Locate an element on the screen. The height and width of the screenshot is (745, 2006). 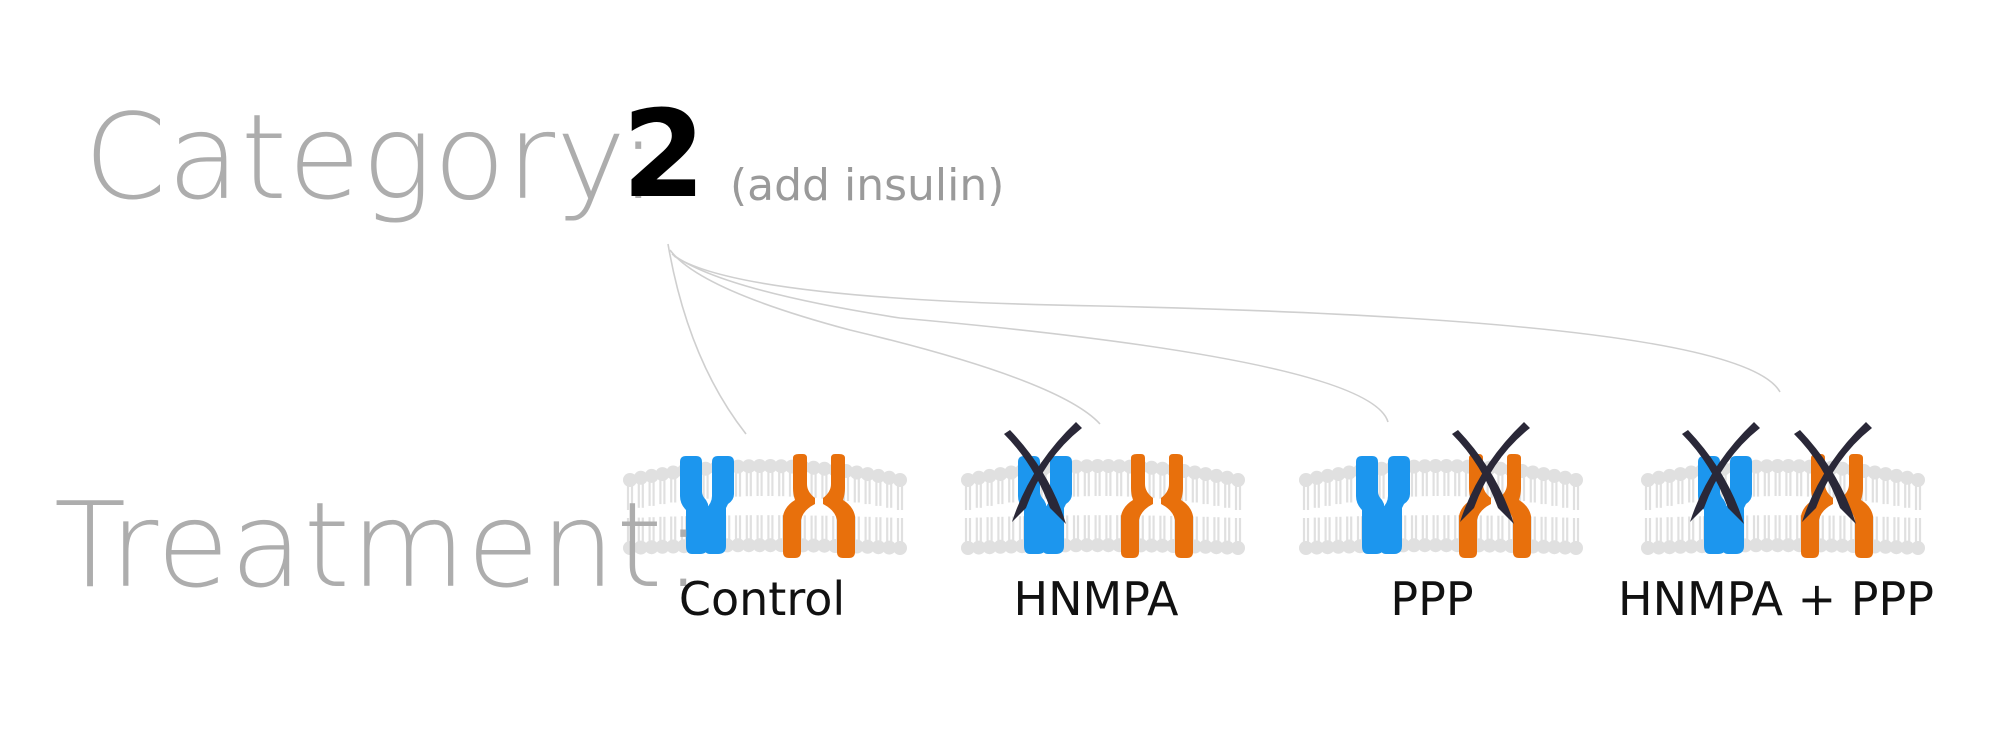
membrane-ppp is located at coordinates (1441, 507).